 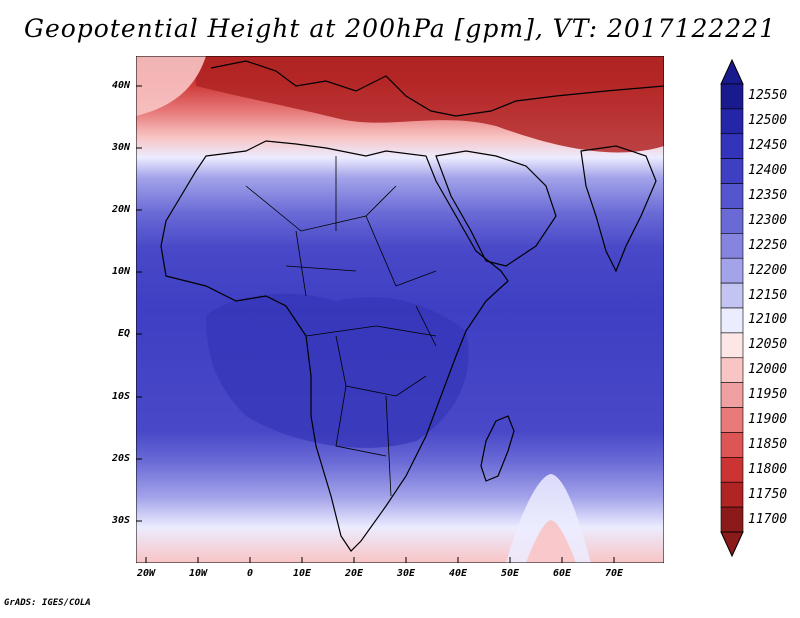 What do you see at coordinates (146, 573) in the screenshot?
I see `lon-label: 20W` at bounding box center [146, 573].